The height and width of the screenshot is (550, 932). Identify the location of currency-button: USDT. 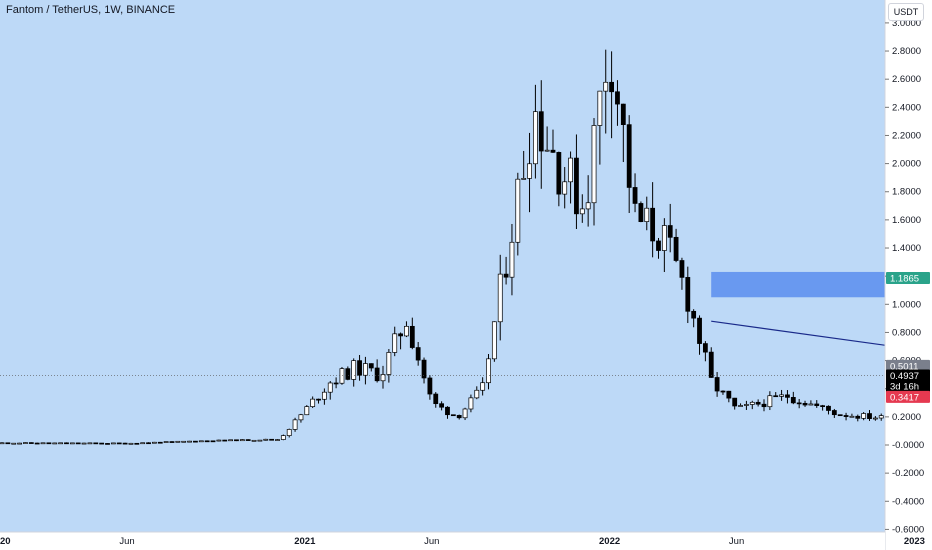
(906, 12).